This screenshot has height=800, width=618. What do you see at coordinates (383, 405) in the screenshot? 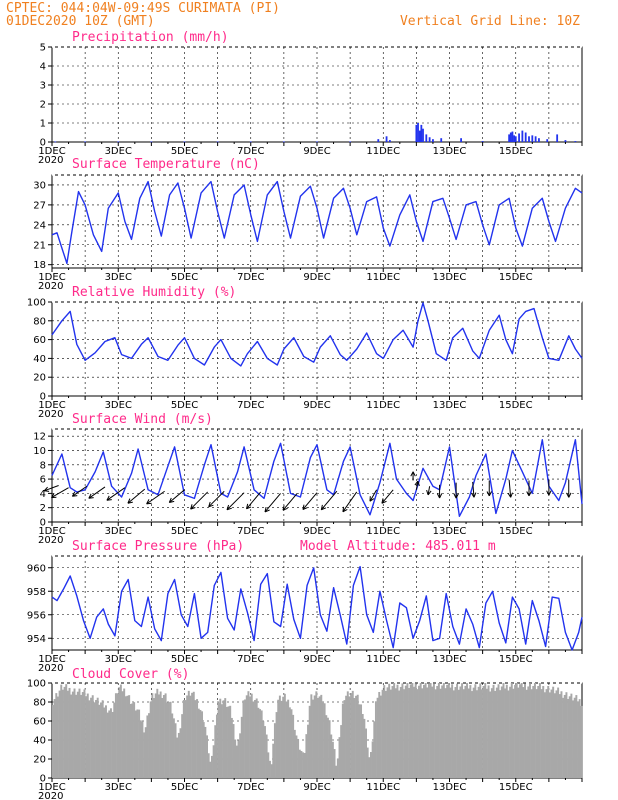
I see `rh-xtick-label: 11DEC` at bounding box center [383, 405].